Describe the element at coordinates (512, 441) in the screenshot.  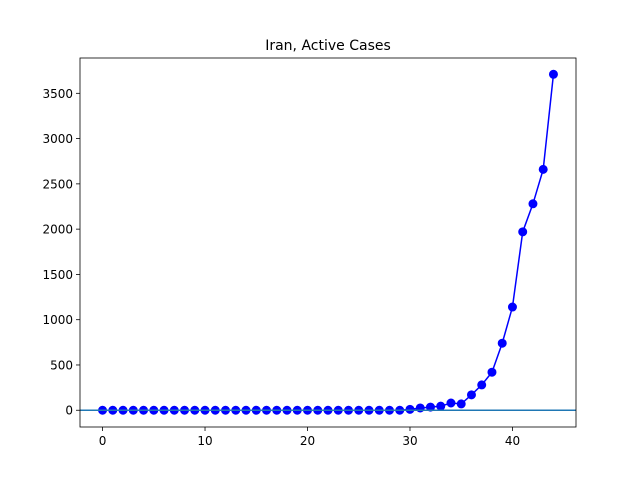
I see `x-tick-label: 40` at that location.